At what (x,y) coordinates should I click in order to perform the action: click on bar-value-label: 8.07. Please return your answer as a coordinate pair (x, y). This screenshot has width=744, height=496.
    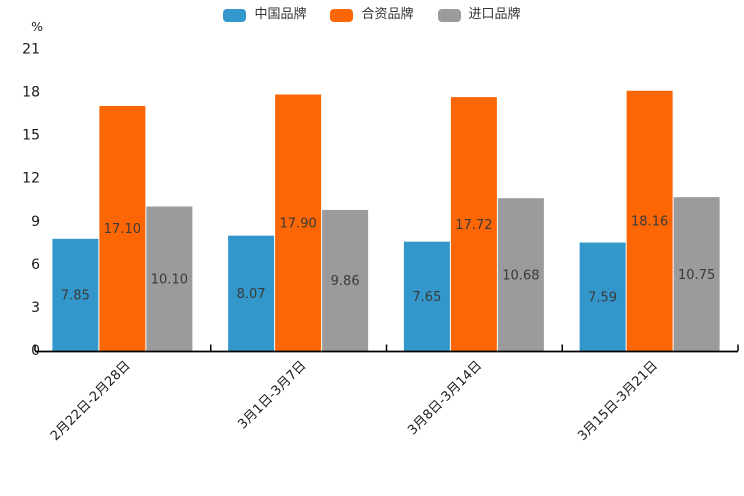
    Looking at the image, I should click on (251, 294).